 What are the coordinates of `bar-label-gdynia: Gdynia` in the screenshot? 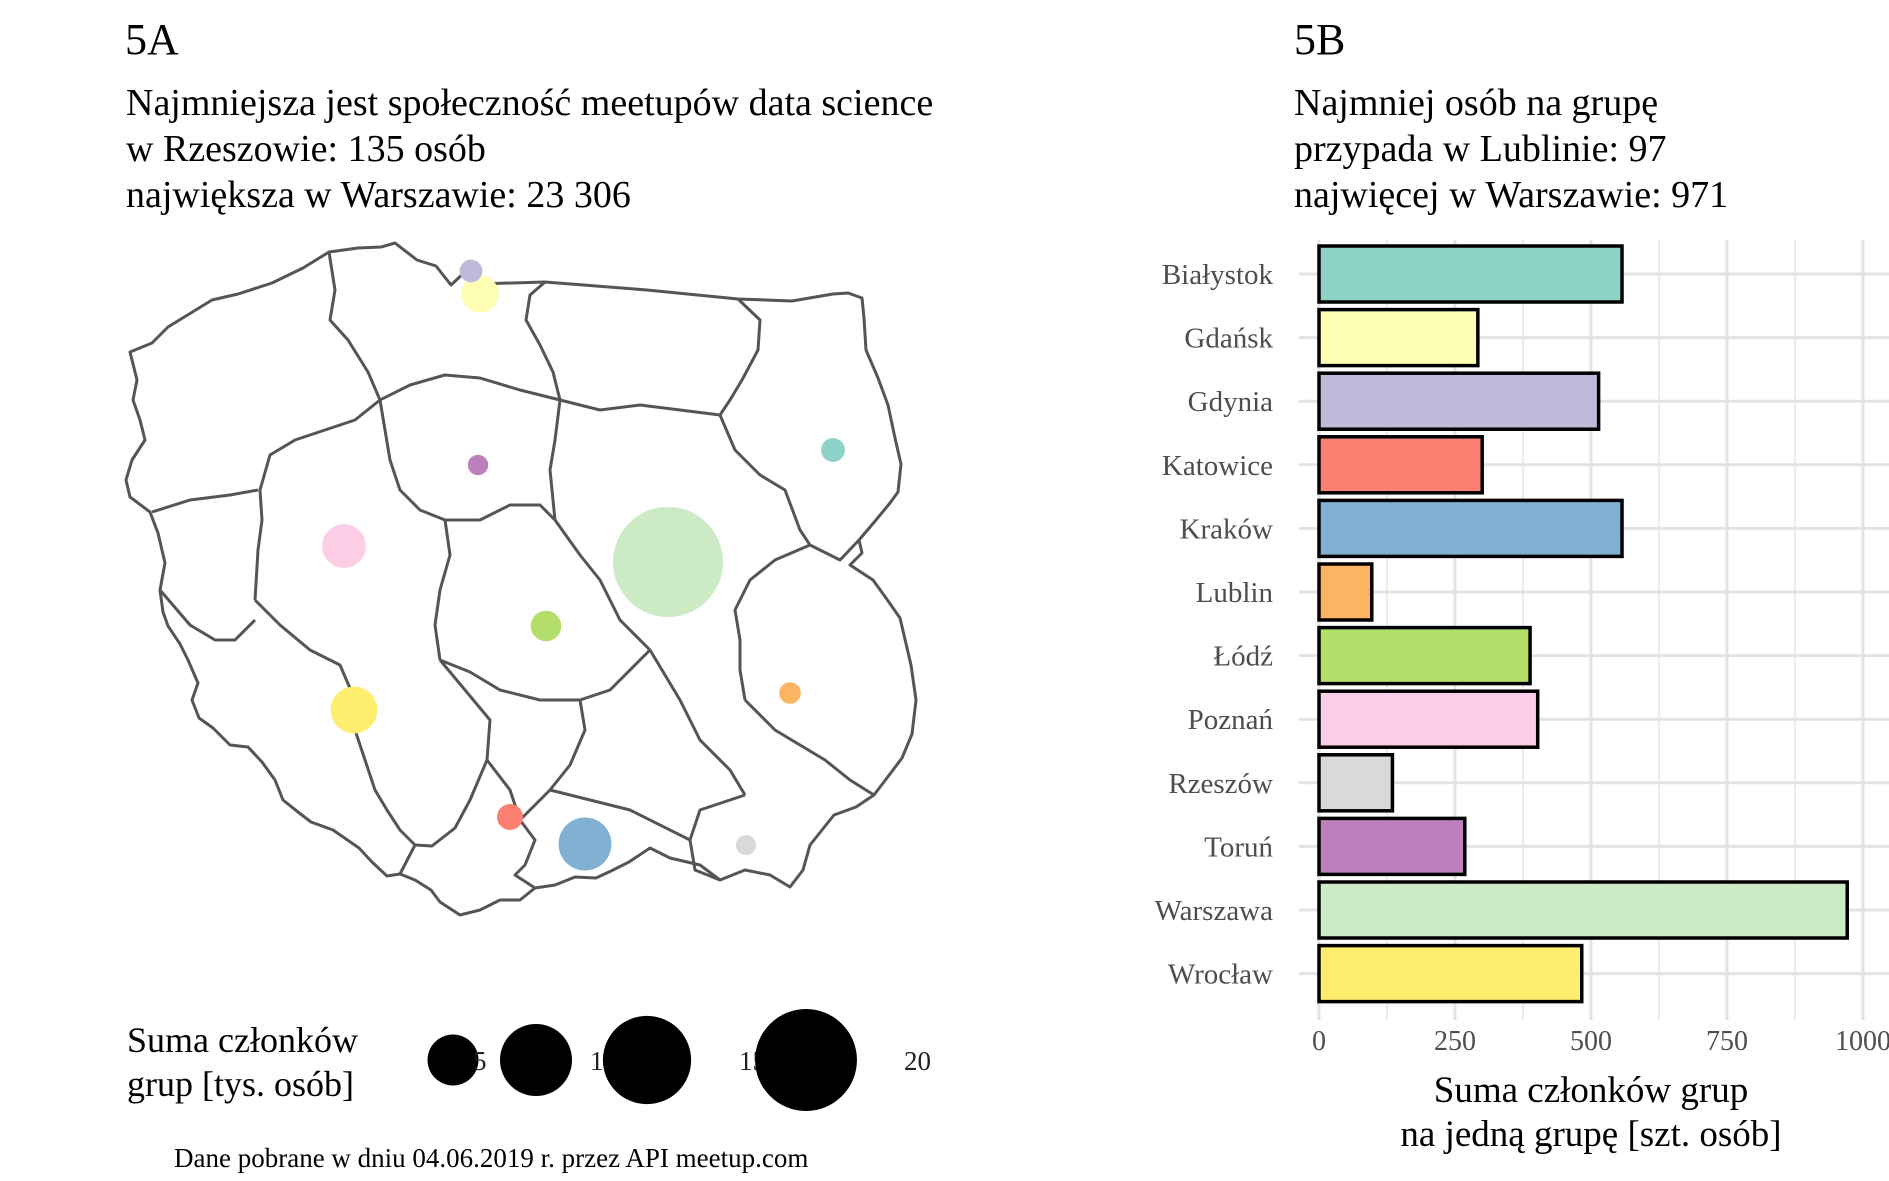 It's located at (1231, 402).